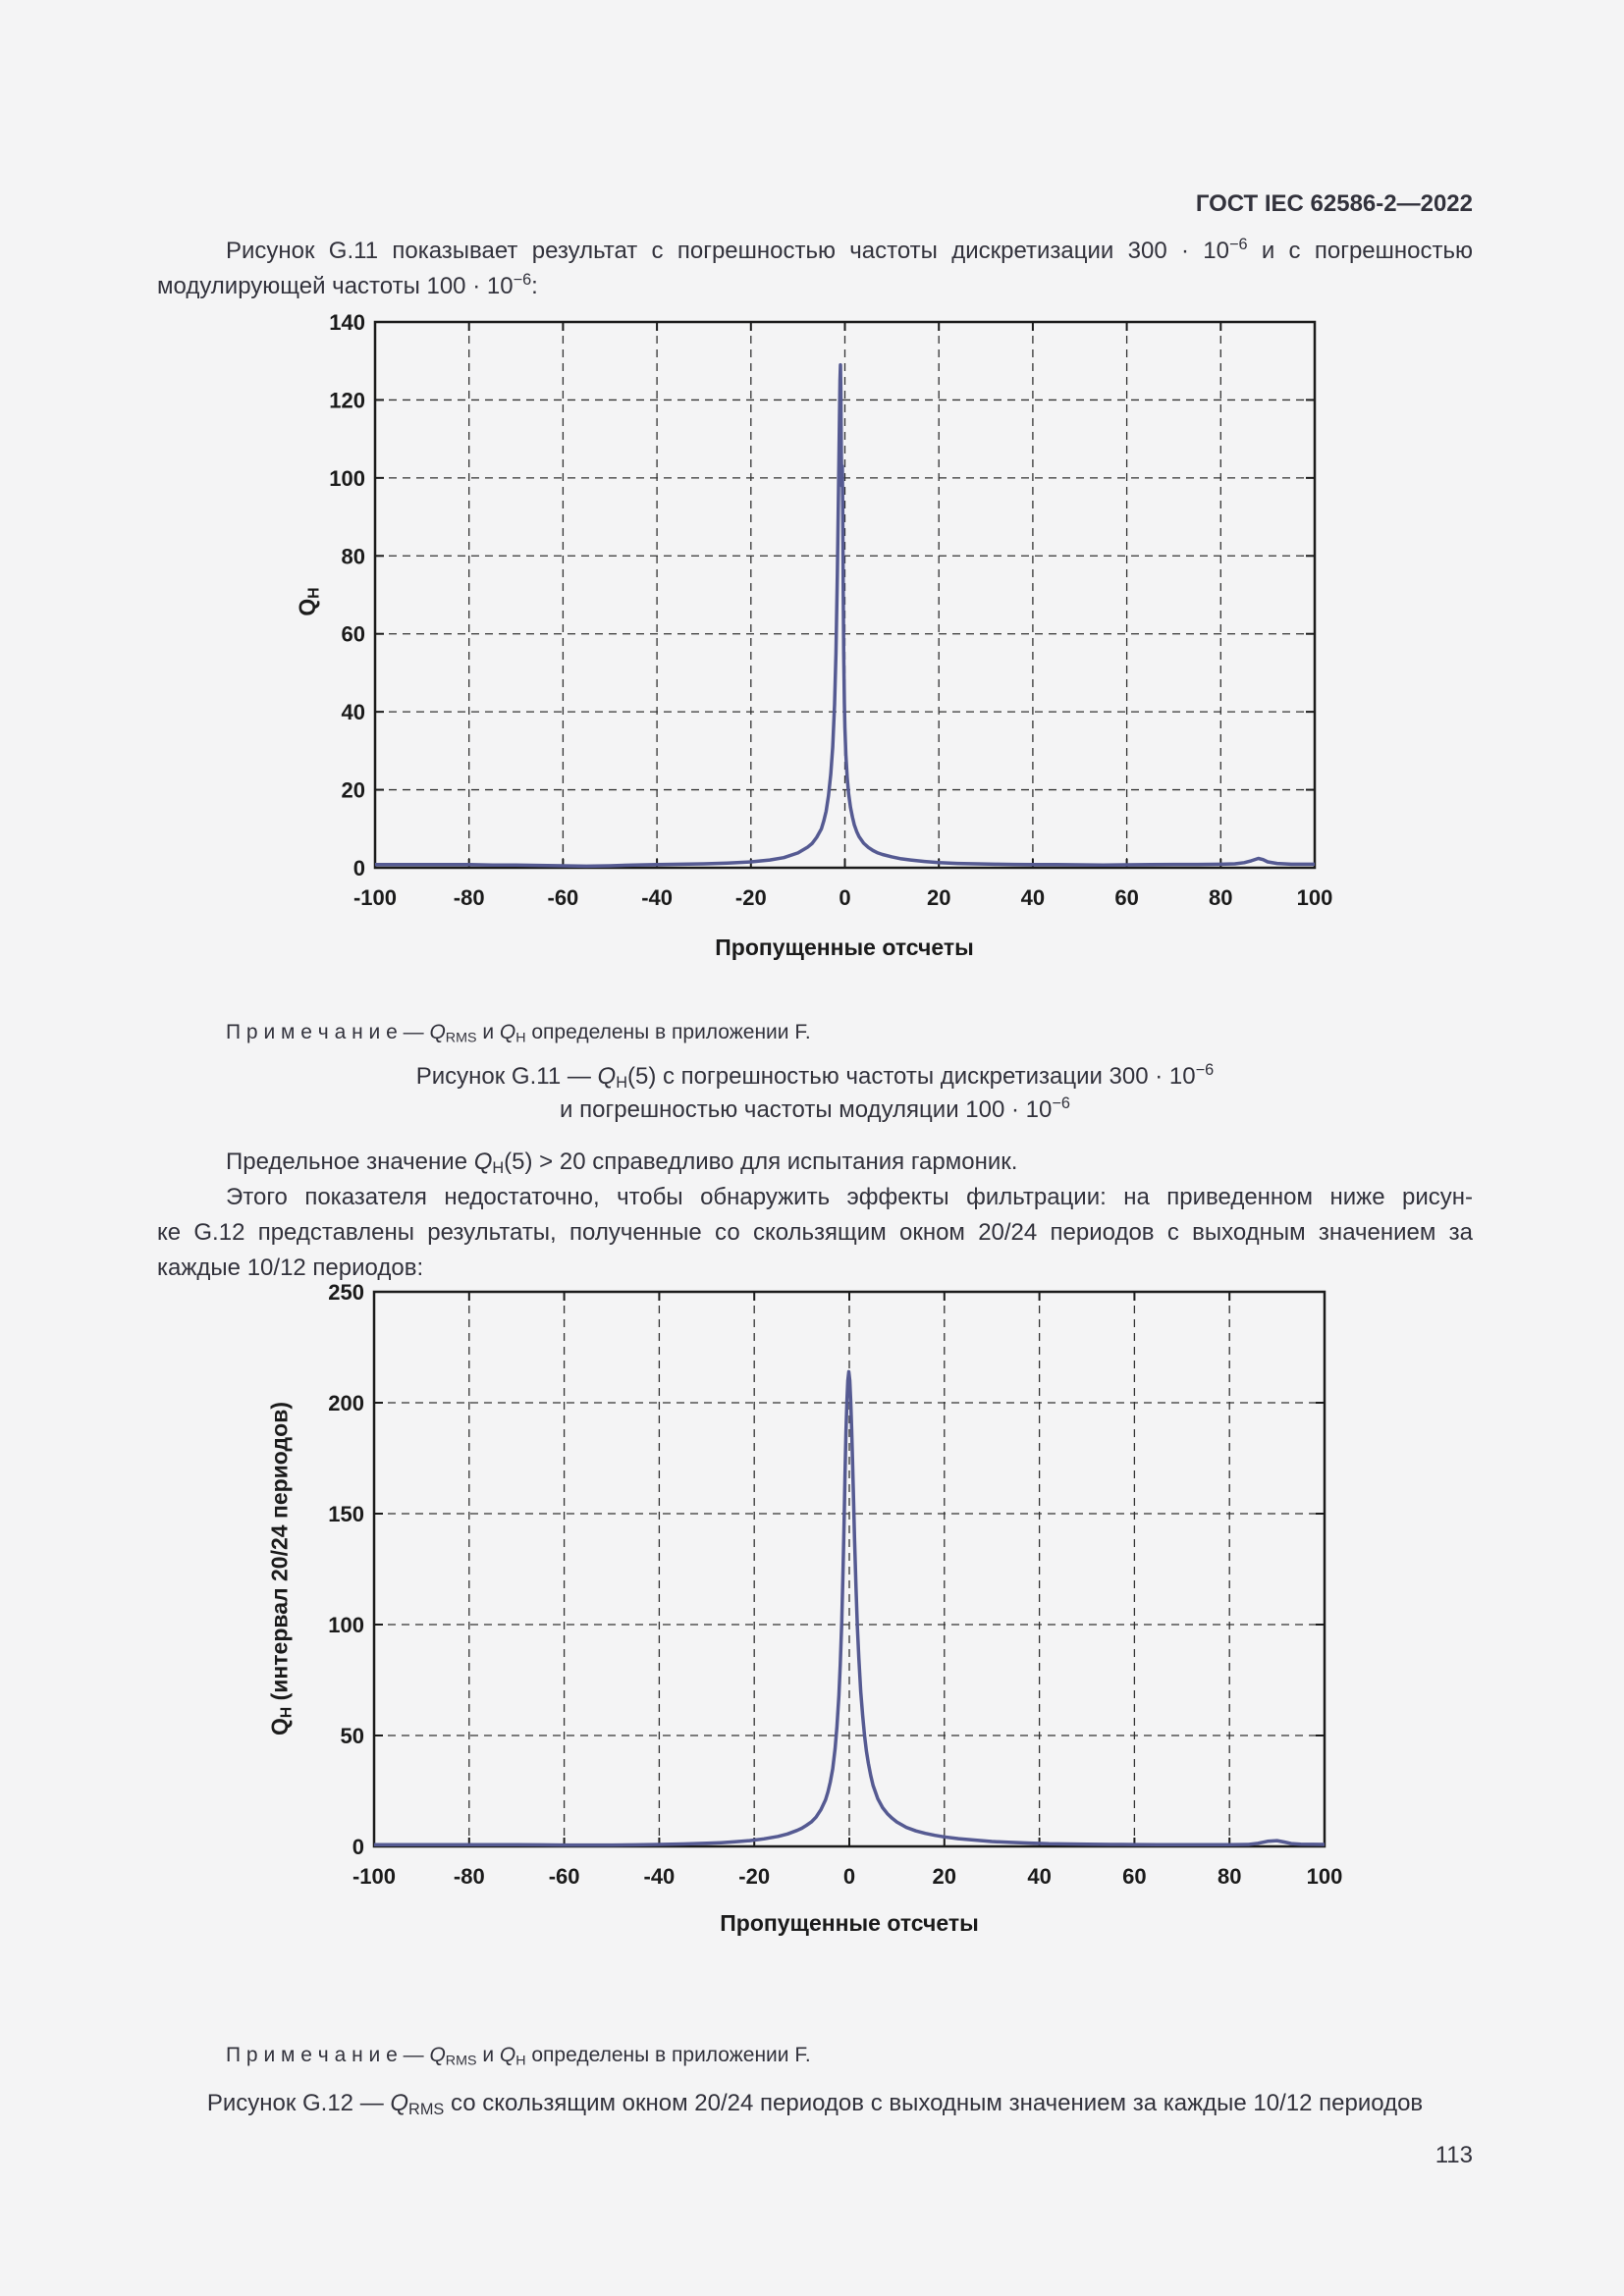 The height and width of the screenshot is (2296, 1624). Describe the element at coordinates (1454, 2155) in the screenshot. I see `page-number: 113` at that location.